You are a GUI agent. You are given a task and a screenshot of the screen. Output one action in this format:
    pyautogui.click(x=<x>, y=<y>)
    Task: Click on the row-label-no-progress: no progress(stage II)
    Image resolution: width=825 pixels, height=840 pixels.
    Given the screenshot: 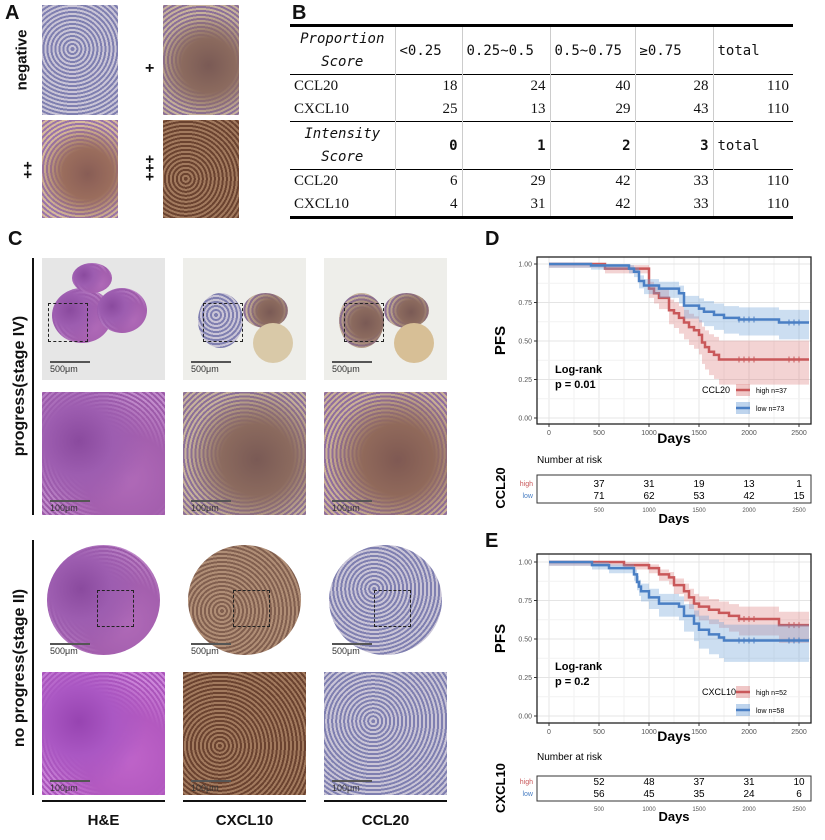 What is the action you would take?
    pyautogui.click(x=19, y=668)
    